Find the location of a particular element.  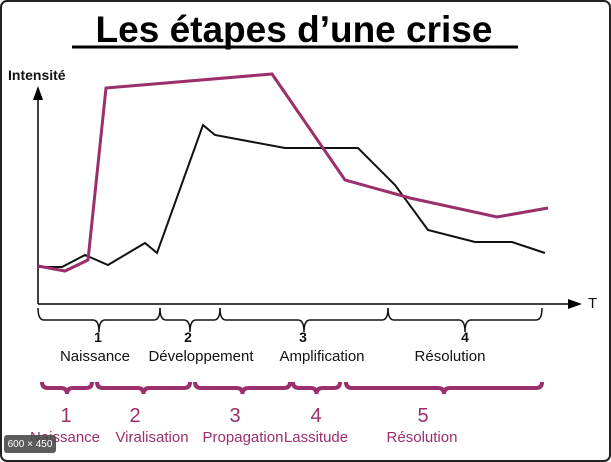

phase-label: Lassitude is located at coordinates (316, 437).